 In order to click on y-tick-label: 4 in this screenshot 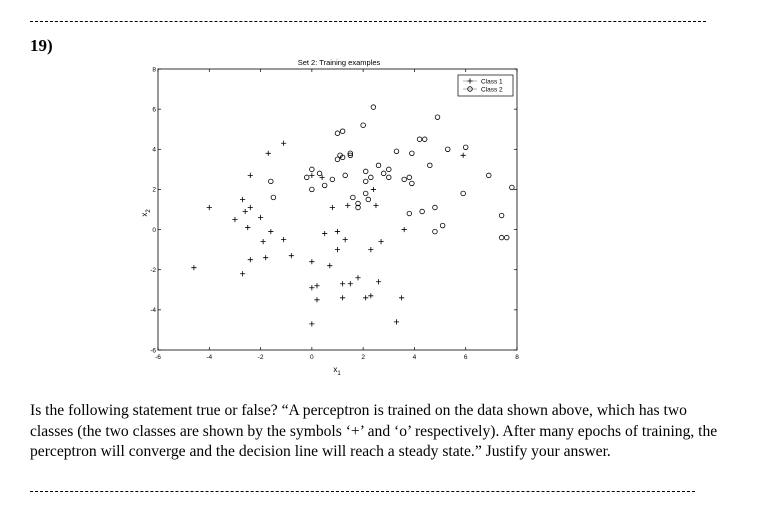, I will do `click(154, 150)`.